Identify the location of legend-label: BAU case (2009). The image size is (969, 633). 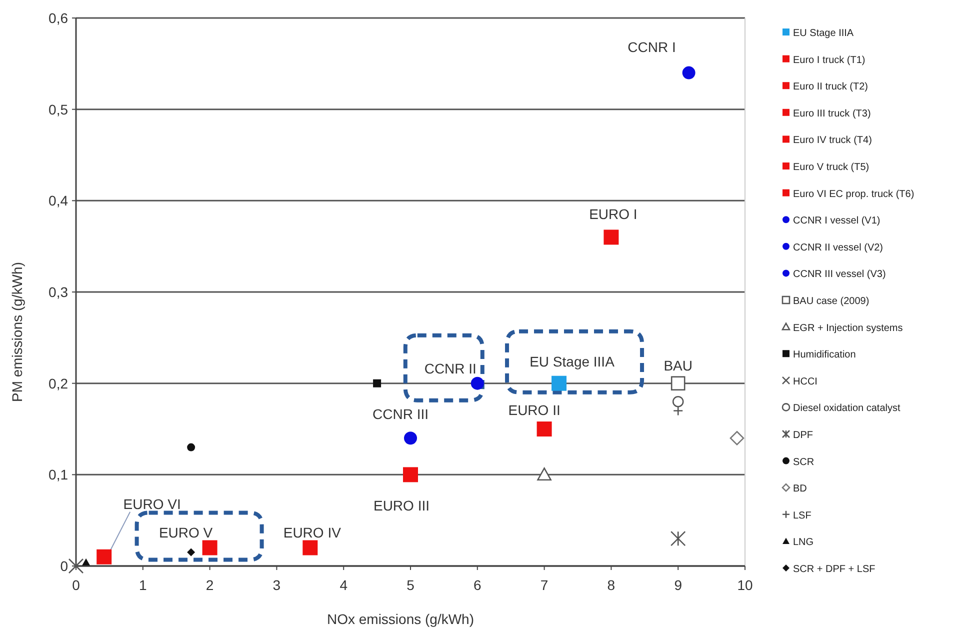
(831, 301).